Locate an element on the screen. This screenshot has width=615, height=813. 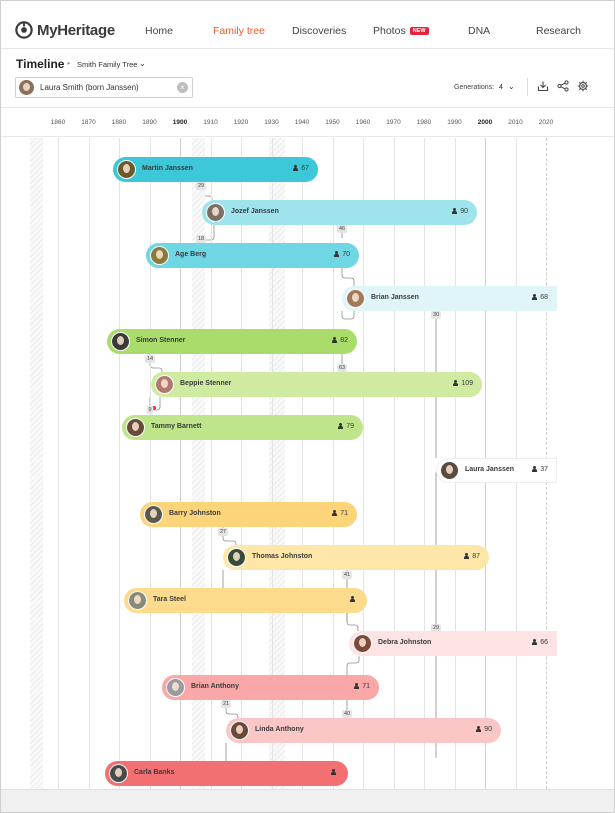
nav-dna: DNA is located at coordinates (479, 31).